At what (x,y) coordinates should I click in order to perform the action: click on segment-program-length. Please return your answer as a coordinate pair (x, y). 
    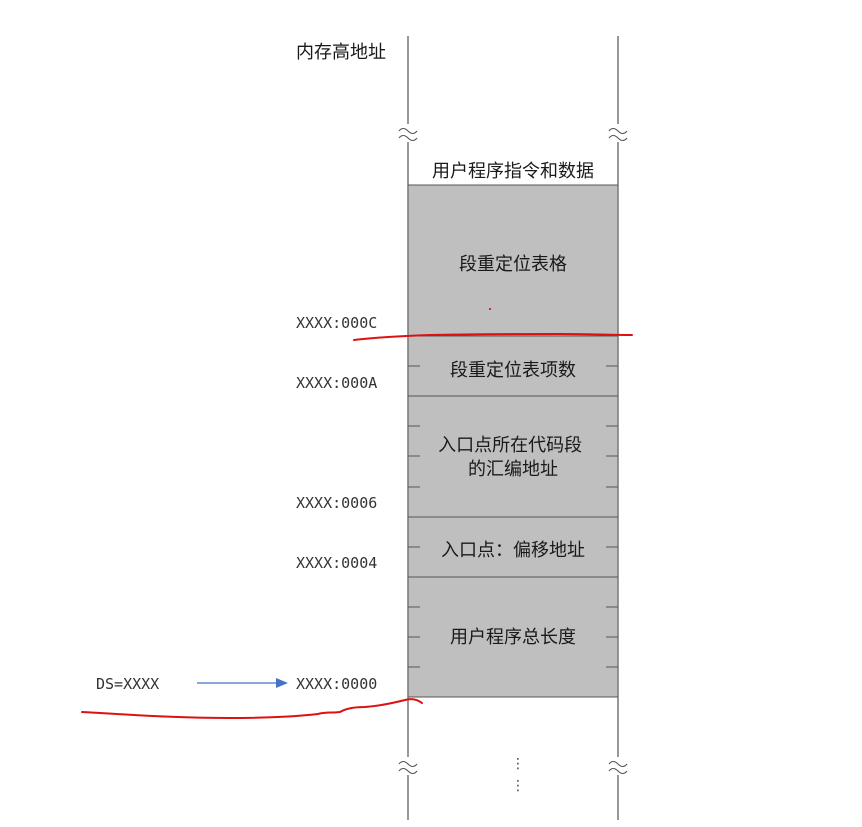
    Looking at the image, I should click on (513, 637).